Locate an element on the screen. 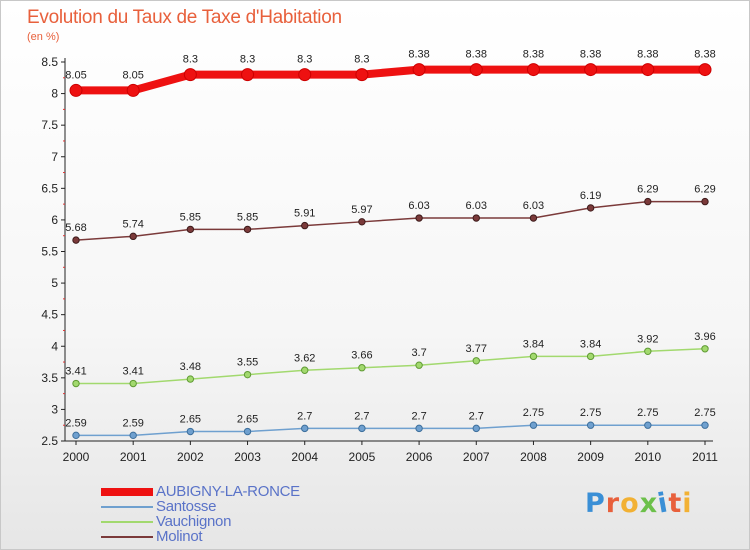  logo-letter: o is located at coordinates (630, 503).